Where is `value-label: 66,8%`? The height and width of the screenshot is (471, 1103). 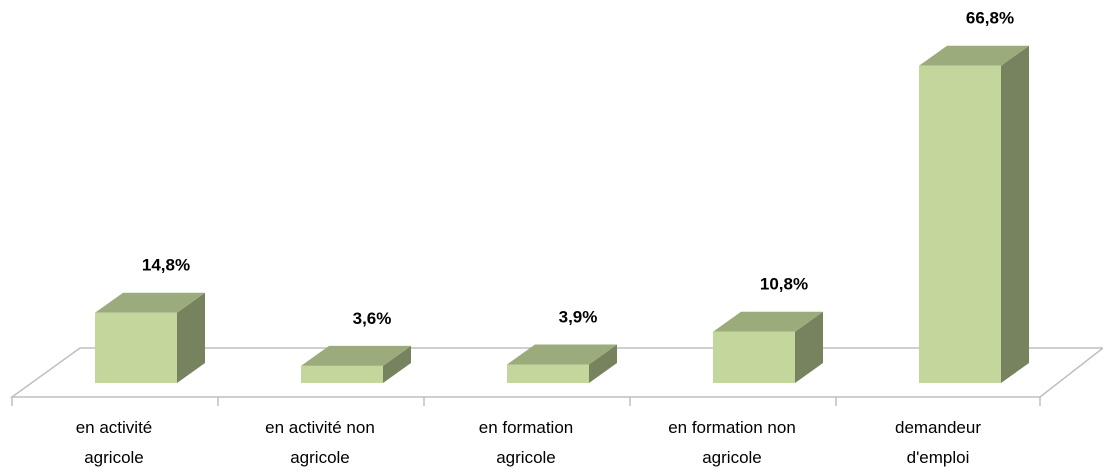 value-label: 66,8% is located at coordinates (990, 18).